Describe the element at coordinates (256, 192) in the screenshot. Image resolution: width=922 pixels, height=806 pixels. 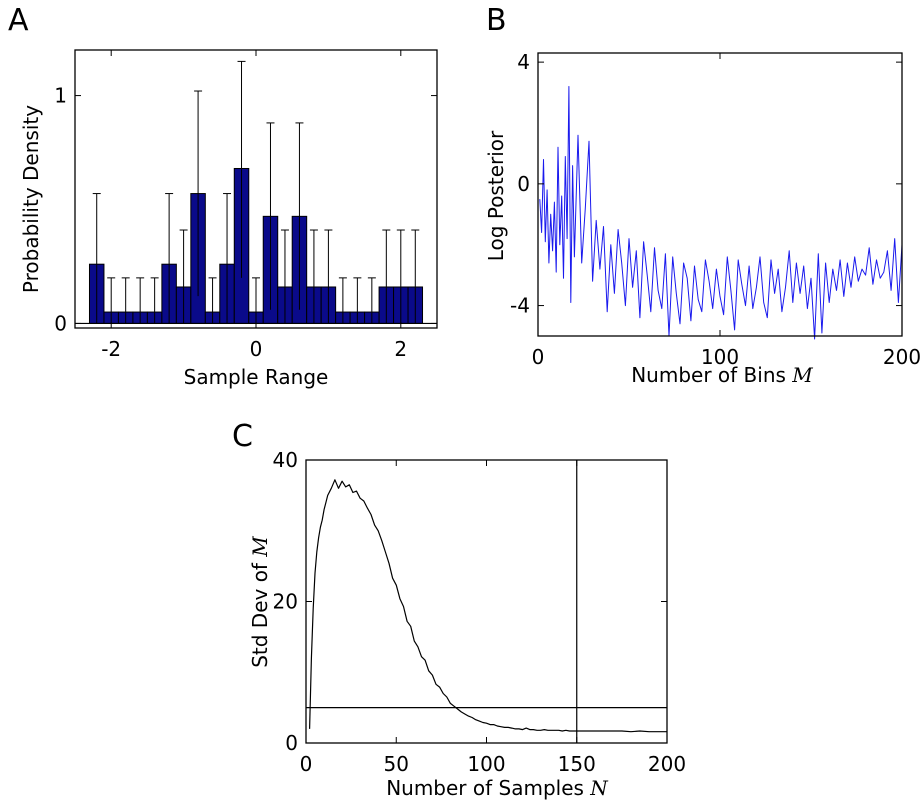
I see `panel-a-plot-area` at that location.